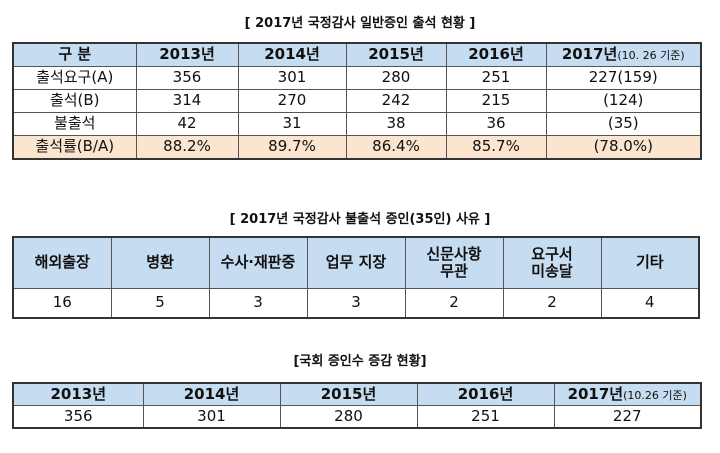  Describe the element at coordinates (496, 101) in the screenshot. I see `cell: 215` at that location.